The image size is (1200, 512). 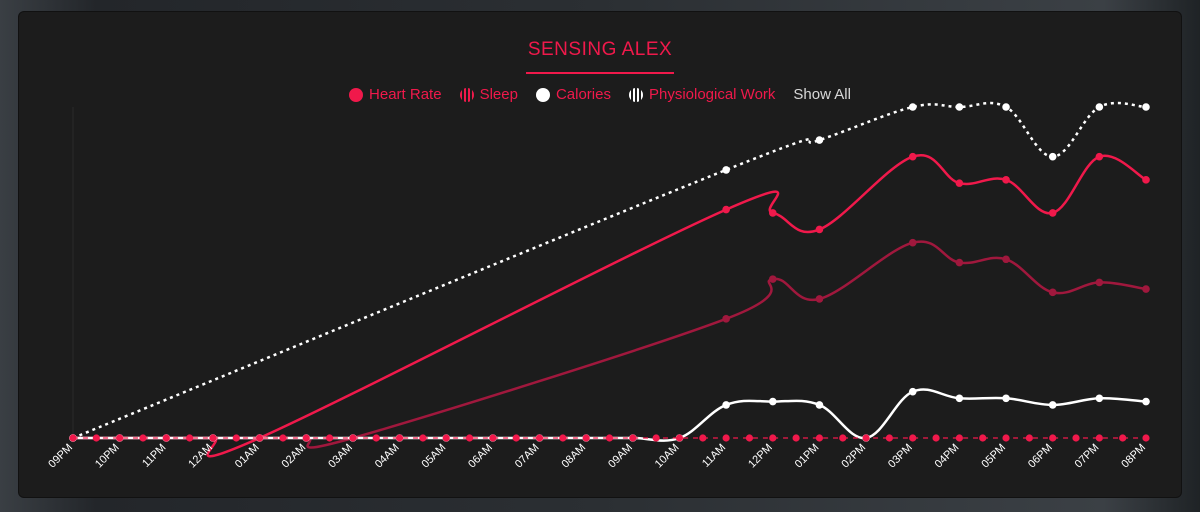 What do you see at coordinates (600, 73) in the screenshot?
I see `title-underline` at bounding box center [600, 73].